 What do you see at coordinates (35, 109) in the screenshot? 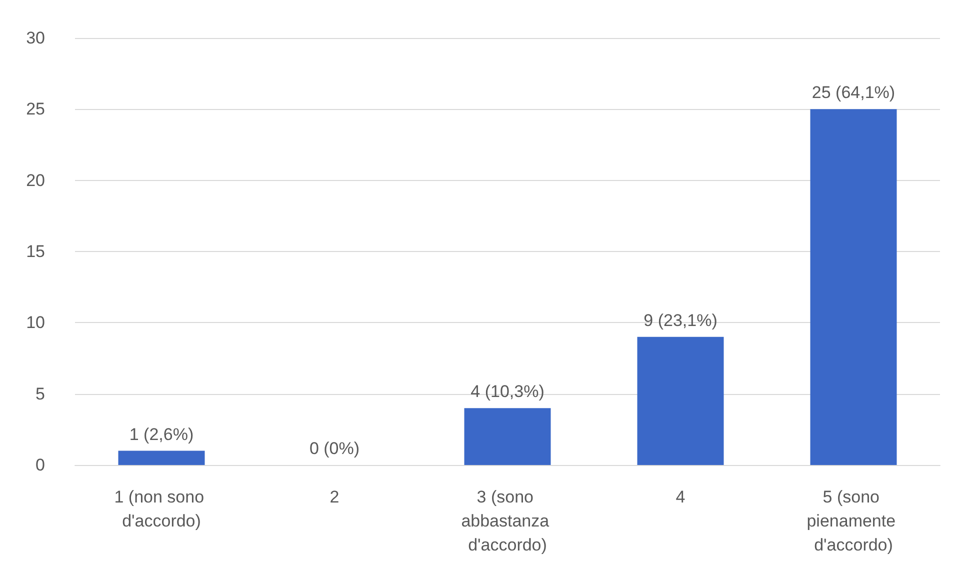
I see `y-tick-label: 25` at bounding box center [35, 109].